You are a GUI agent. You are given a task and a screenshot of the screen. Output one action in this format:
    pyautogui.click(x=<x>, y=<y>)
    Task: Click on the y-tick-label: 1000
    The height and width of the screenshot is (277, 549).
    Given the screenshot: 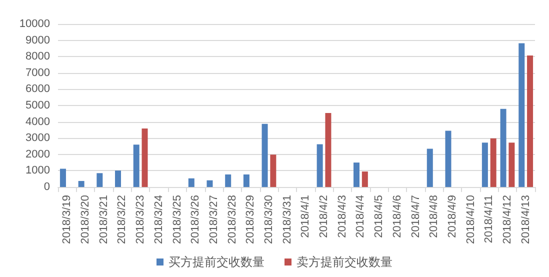 What is the action you would take?
    pyautogui.click(x=38, y=170)
    